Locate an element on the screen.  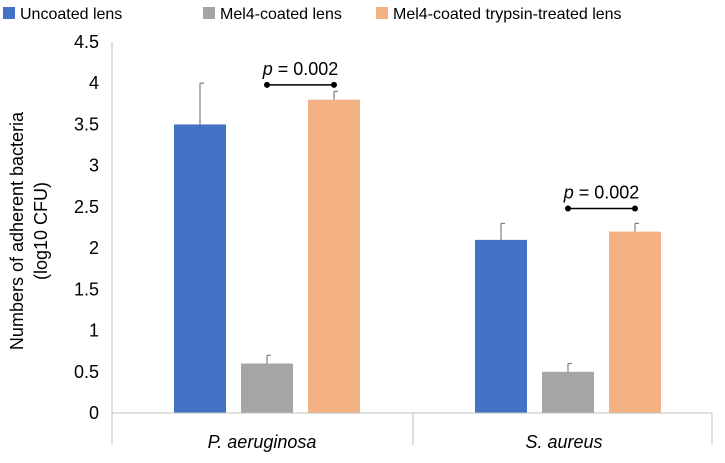
y-tick-label: 0 is located at coordinates (94, 413).